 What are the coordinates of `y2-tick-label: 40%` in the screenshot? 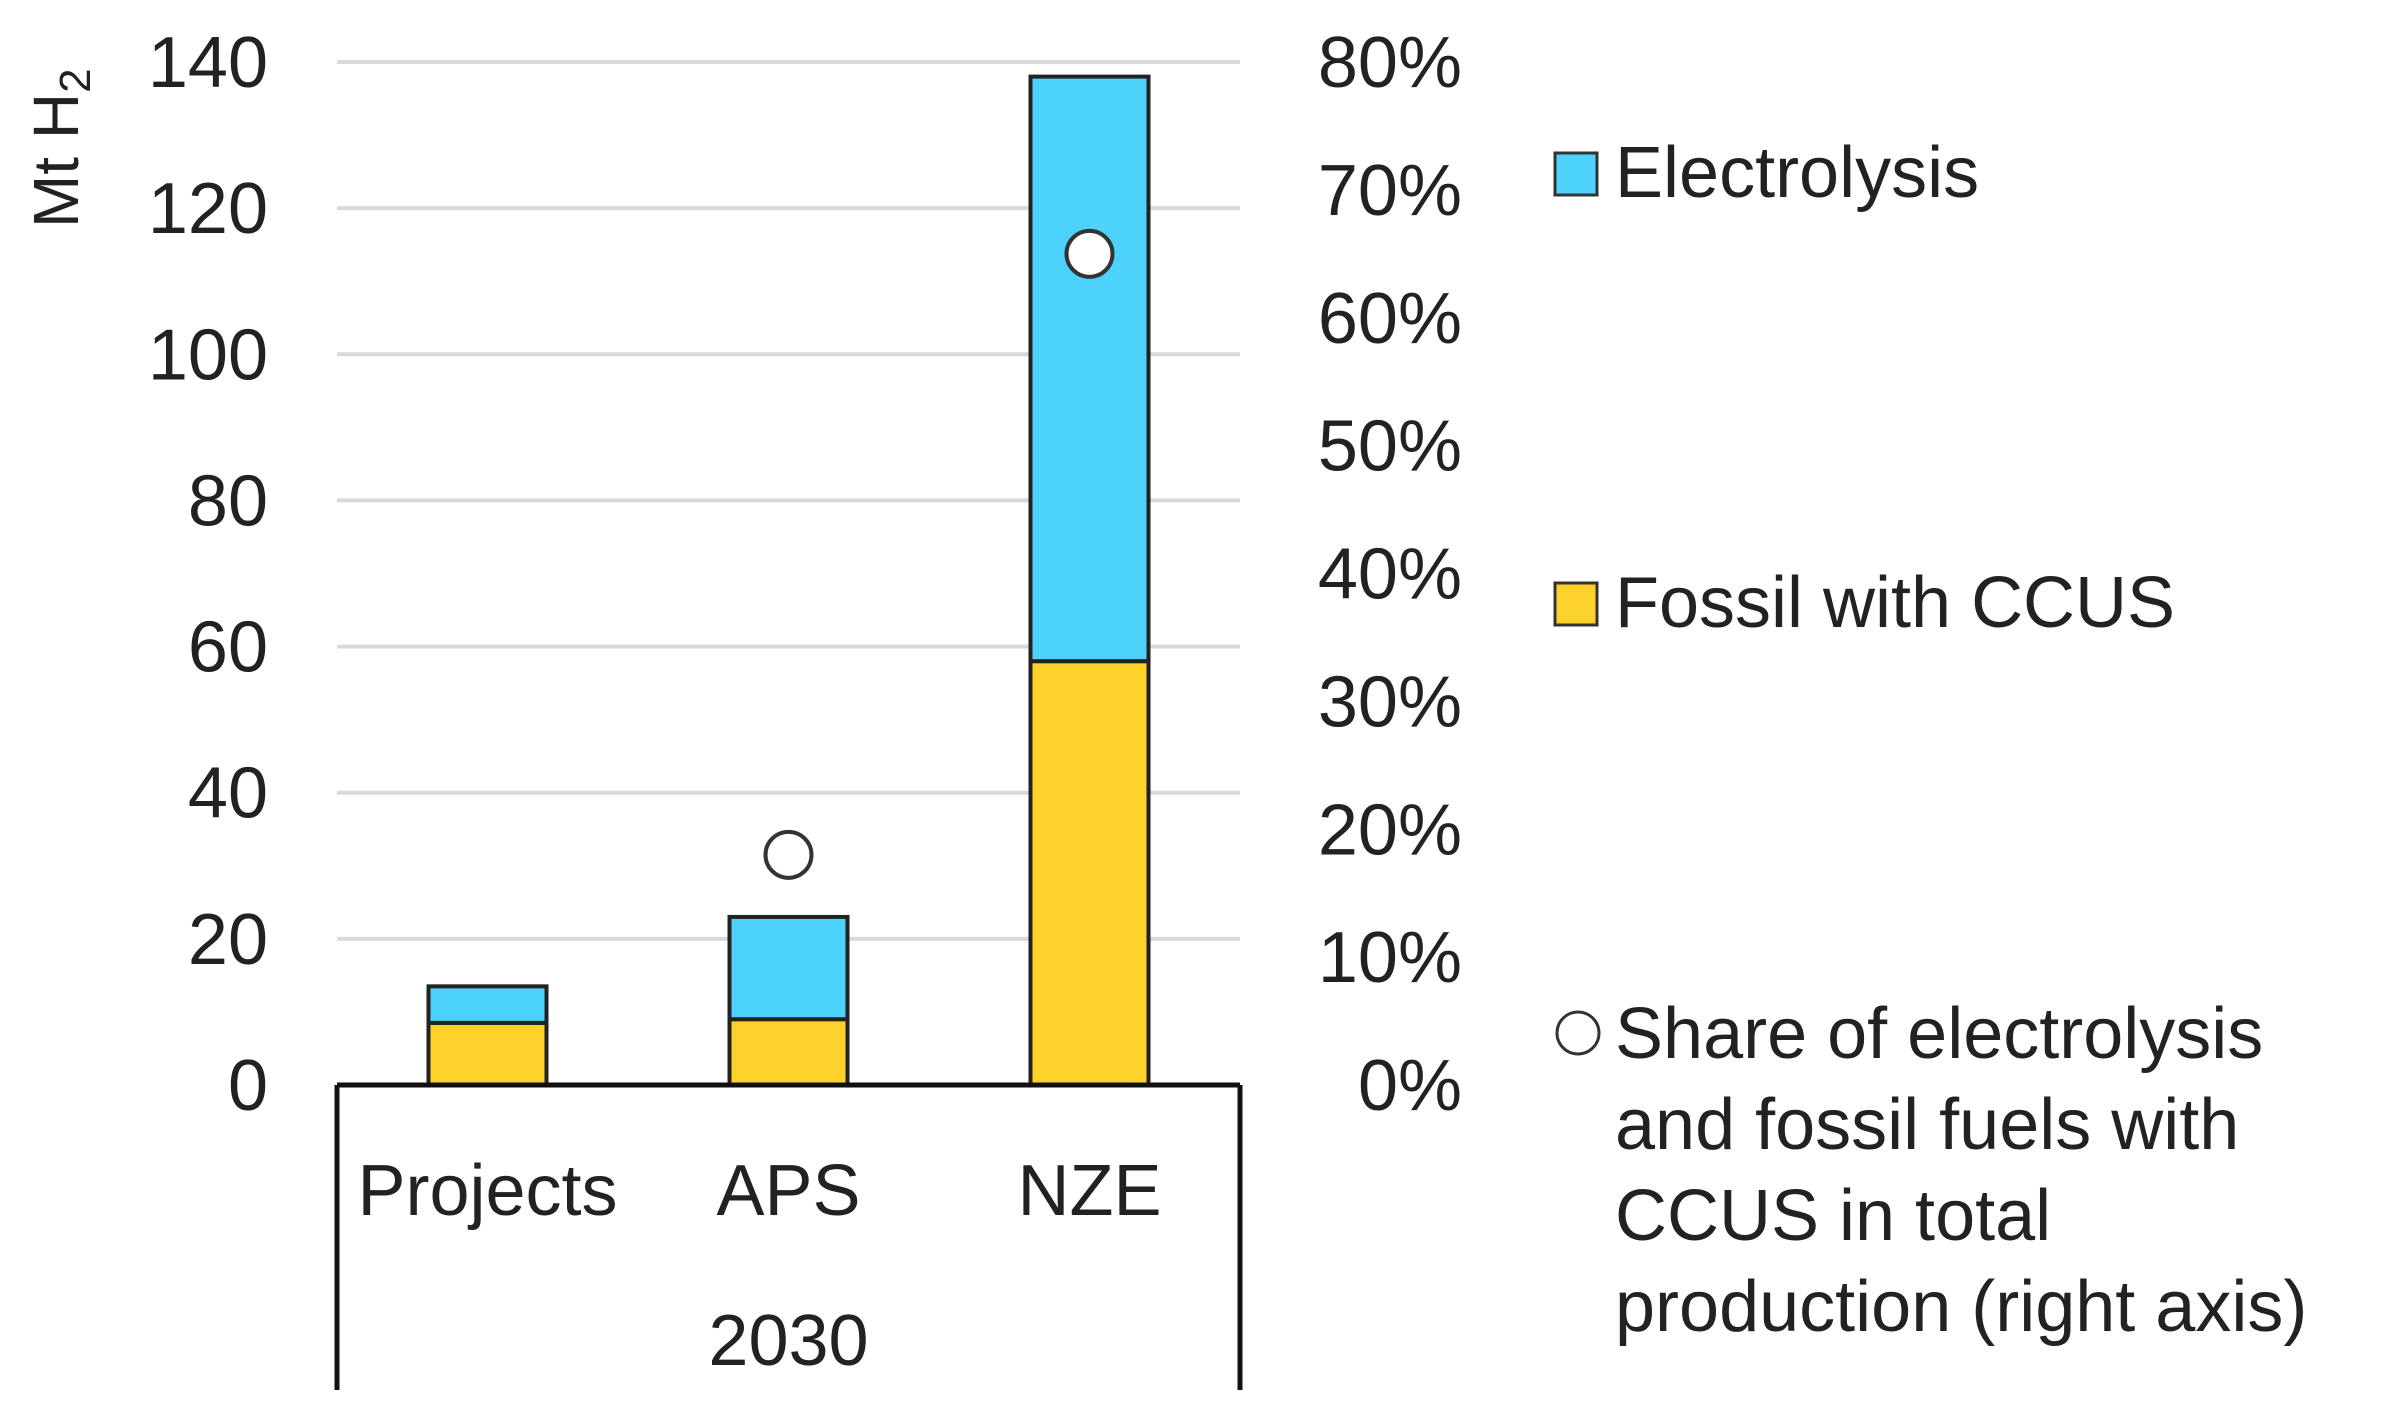 It's located at (1390, 575).